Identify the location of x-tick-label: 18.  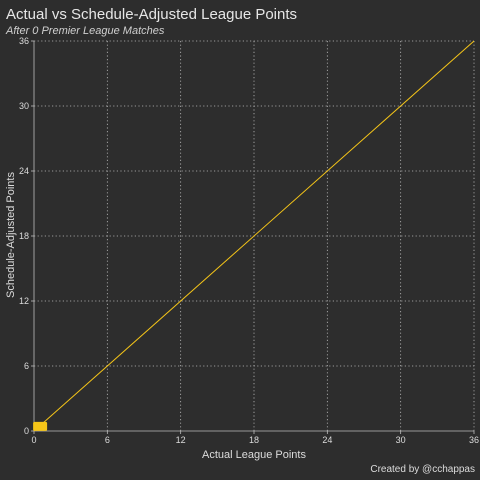
(254, 440).